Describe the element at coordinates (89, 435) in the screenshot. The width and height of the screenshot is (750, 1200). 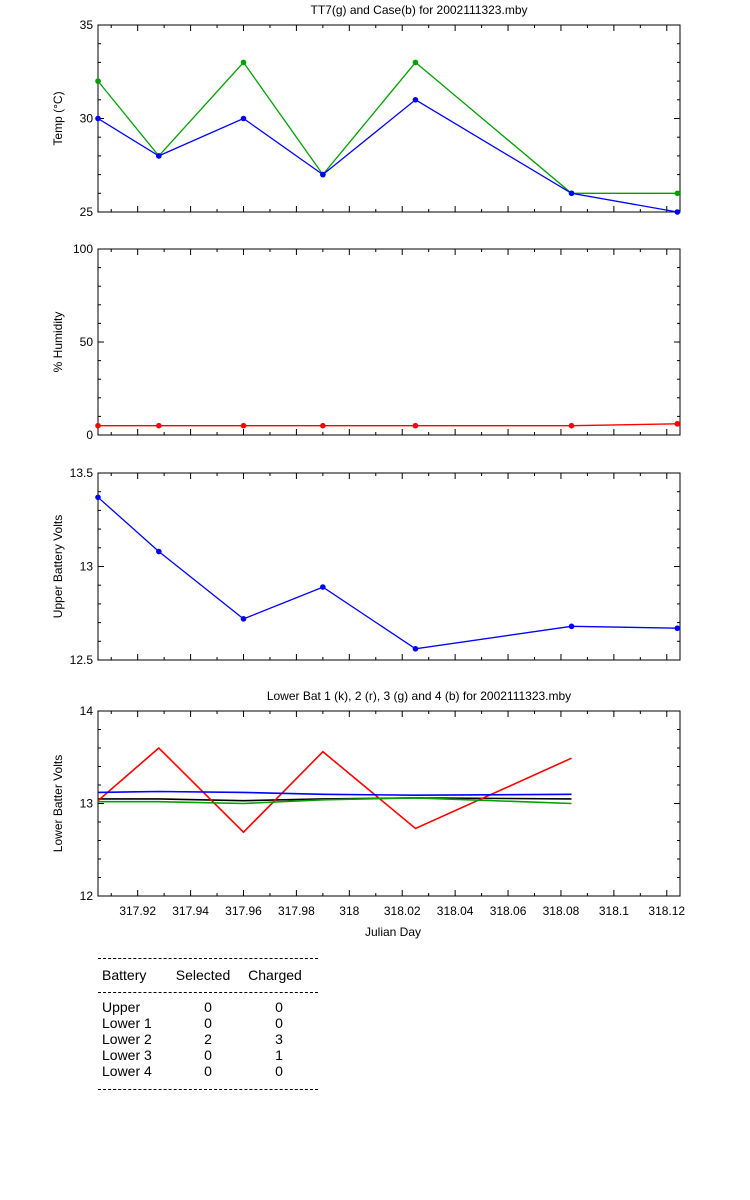
I see `y-tick-label: 0` at that location.